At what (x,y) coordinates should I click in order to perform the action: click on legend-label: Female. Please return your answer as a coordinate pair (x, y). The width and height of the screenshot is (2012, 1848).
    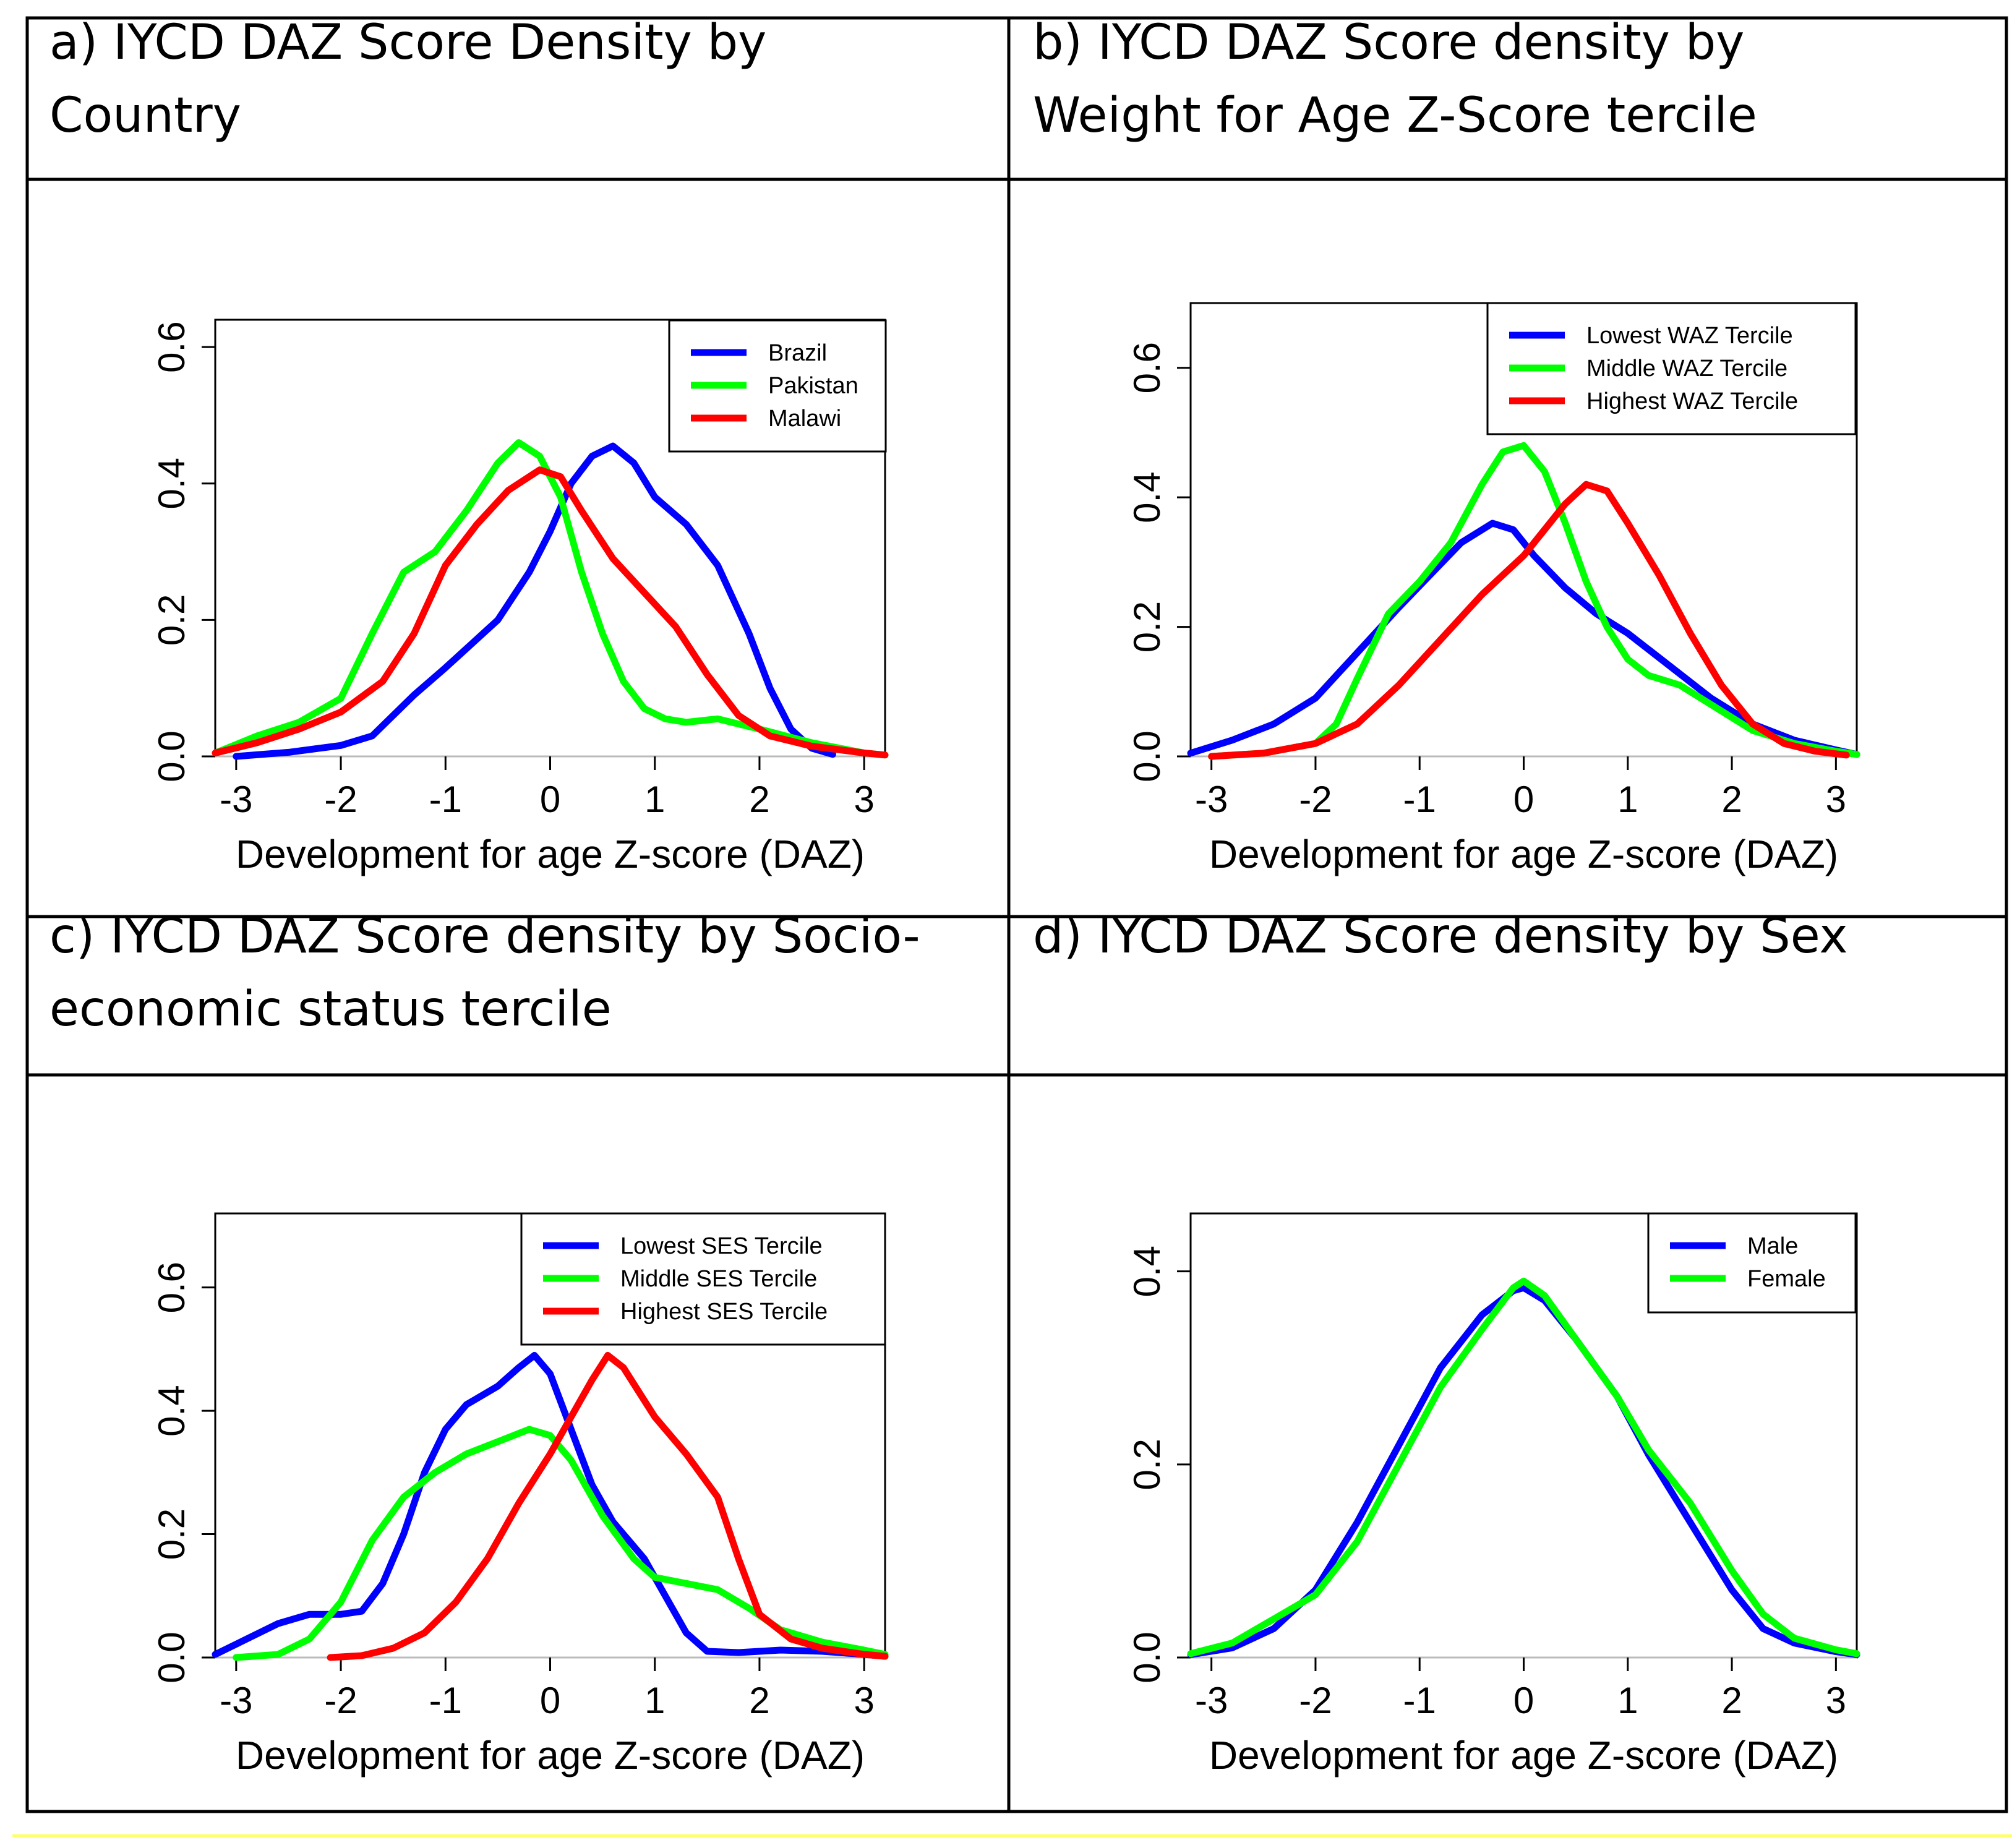
    Looking at the image, I should click on (1787, 1279).